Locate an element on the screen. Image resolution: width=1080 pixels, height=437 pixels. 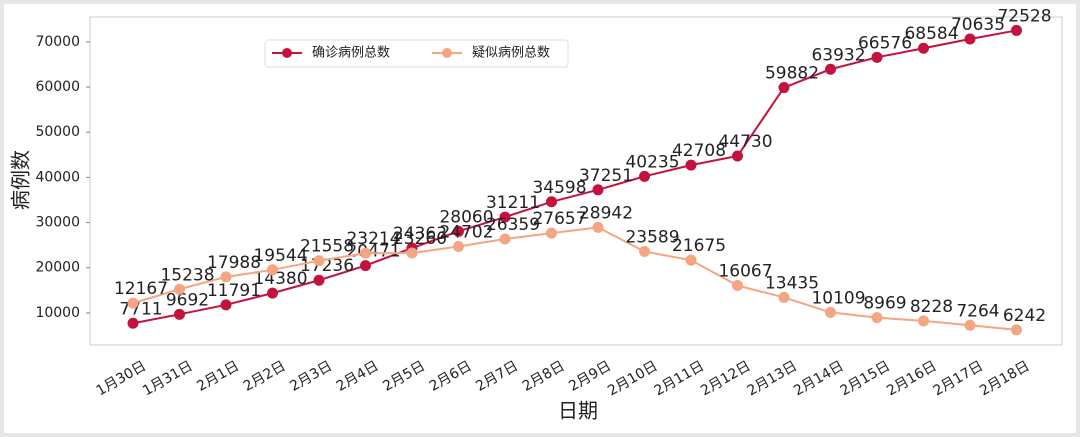
data-label: 68584 is located at coordinates (931, 34).